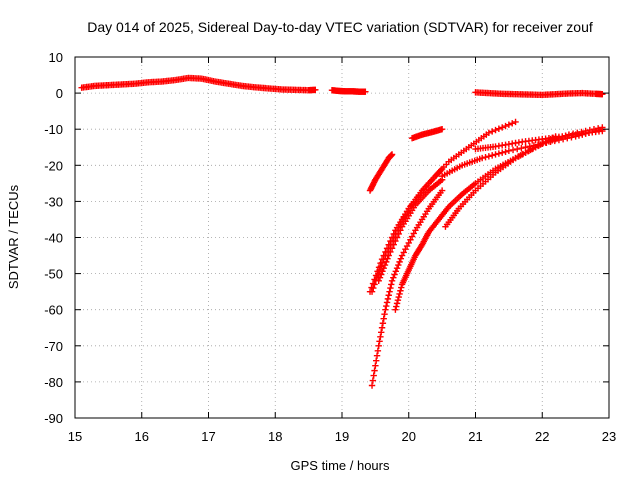 This screenshot has height=480, width=640. I want to click on x-tick-label: 15, so click(75, 436).